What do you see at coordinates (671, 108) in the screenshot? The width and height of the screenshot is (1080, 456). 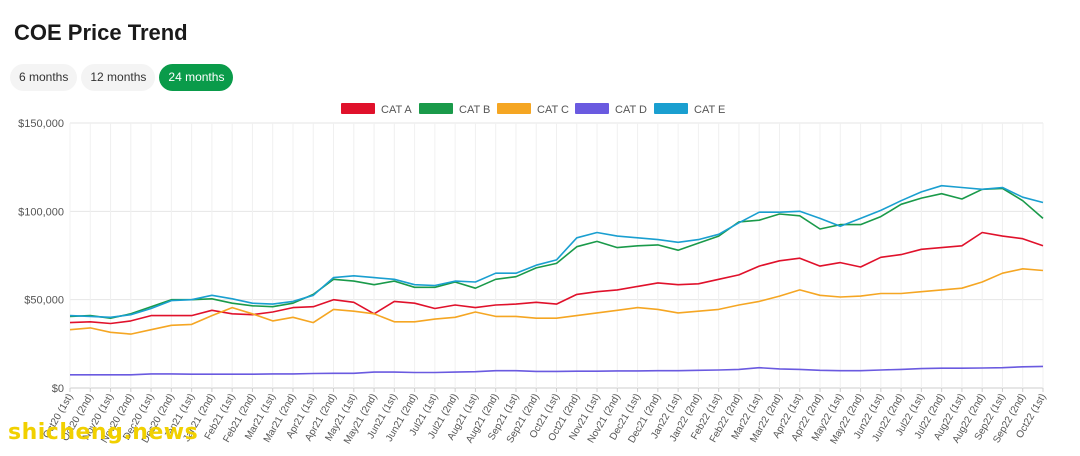 I see `legend-swatch-cat-e` at bounding box center [671, 108].